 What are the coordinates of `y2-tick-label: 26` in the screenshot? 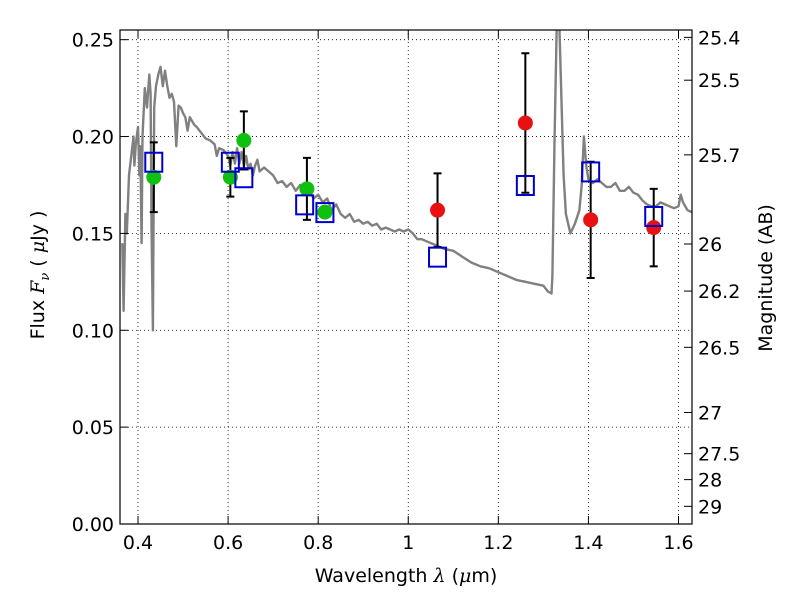 It's located at (710, 245).